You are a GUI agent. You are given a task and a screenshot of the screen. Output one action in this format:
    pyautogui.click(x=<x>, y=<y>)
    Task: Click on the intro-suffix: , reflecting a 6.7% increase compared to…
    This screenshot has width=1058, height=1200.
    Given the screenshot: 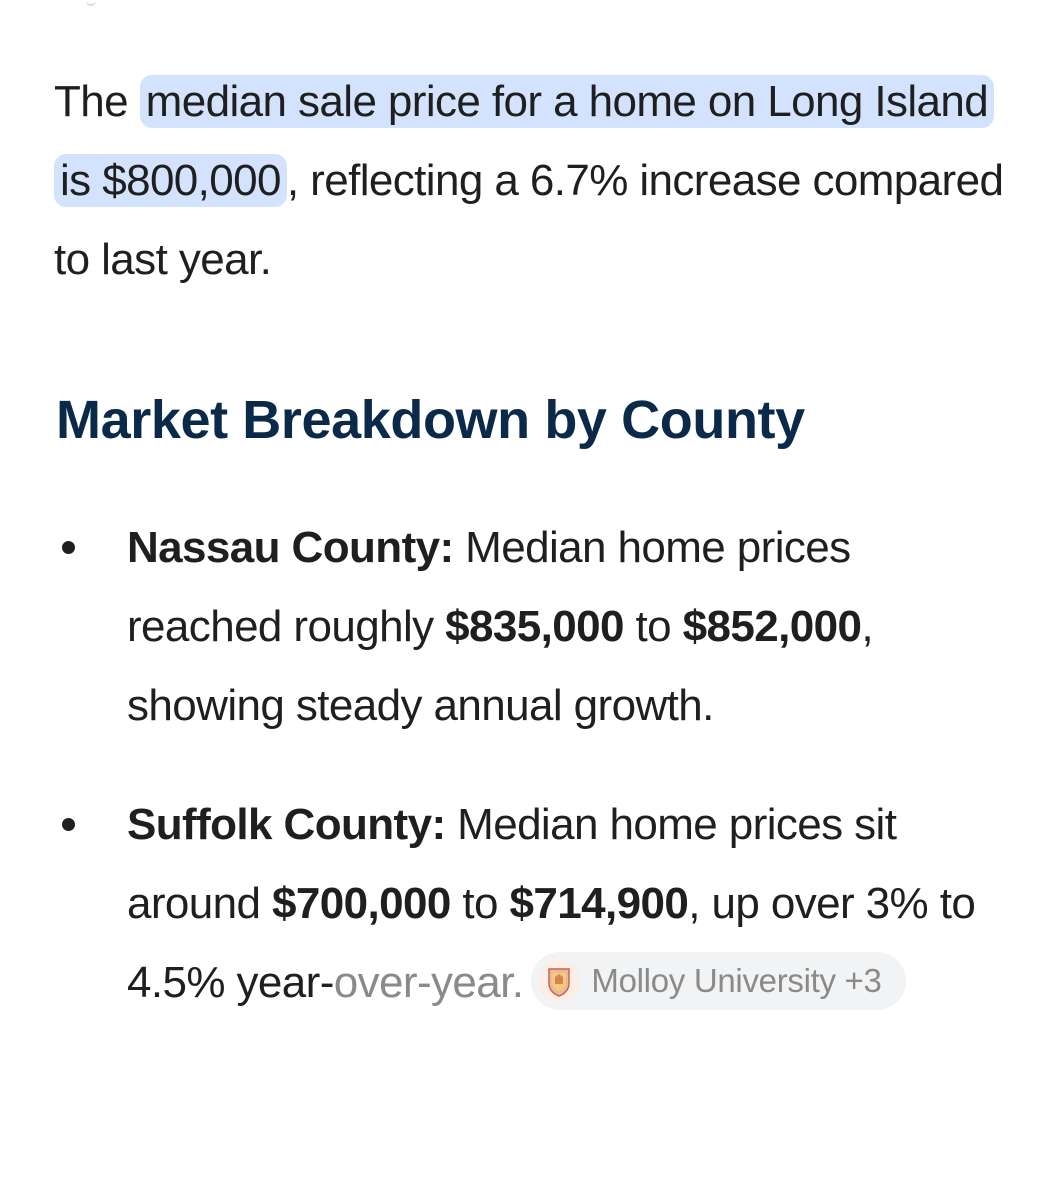 What is the action you would take?
    pyautogui.click(x=529, y=220)
    